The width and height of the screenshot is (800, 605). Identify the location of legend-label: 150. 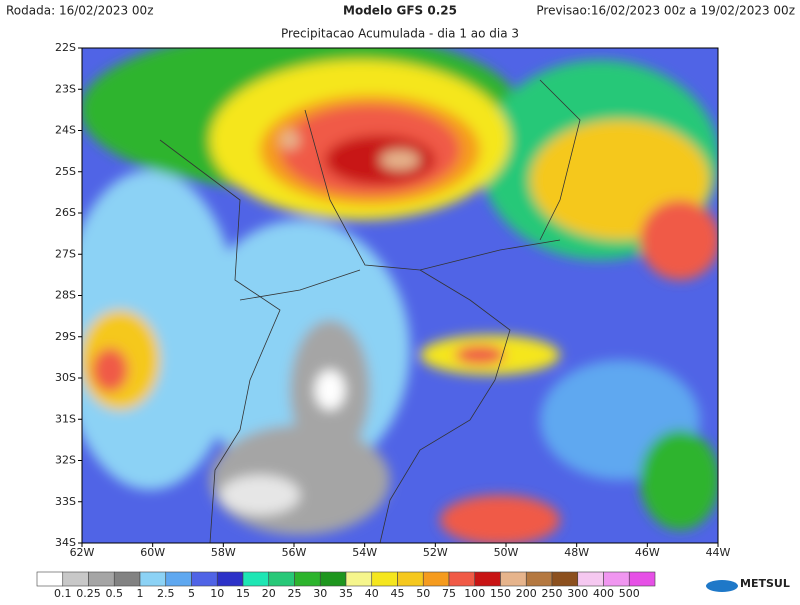
(500, 593).